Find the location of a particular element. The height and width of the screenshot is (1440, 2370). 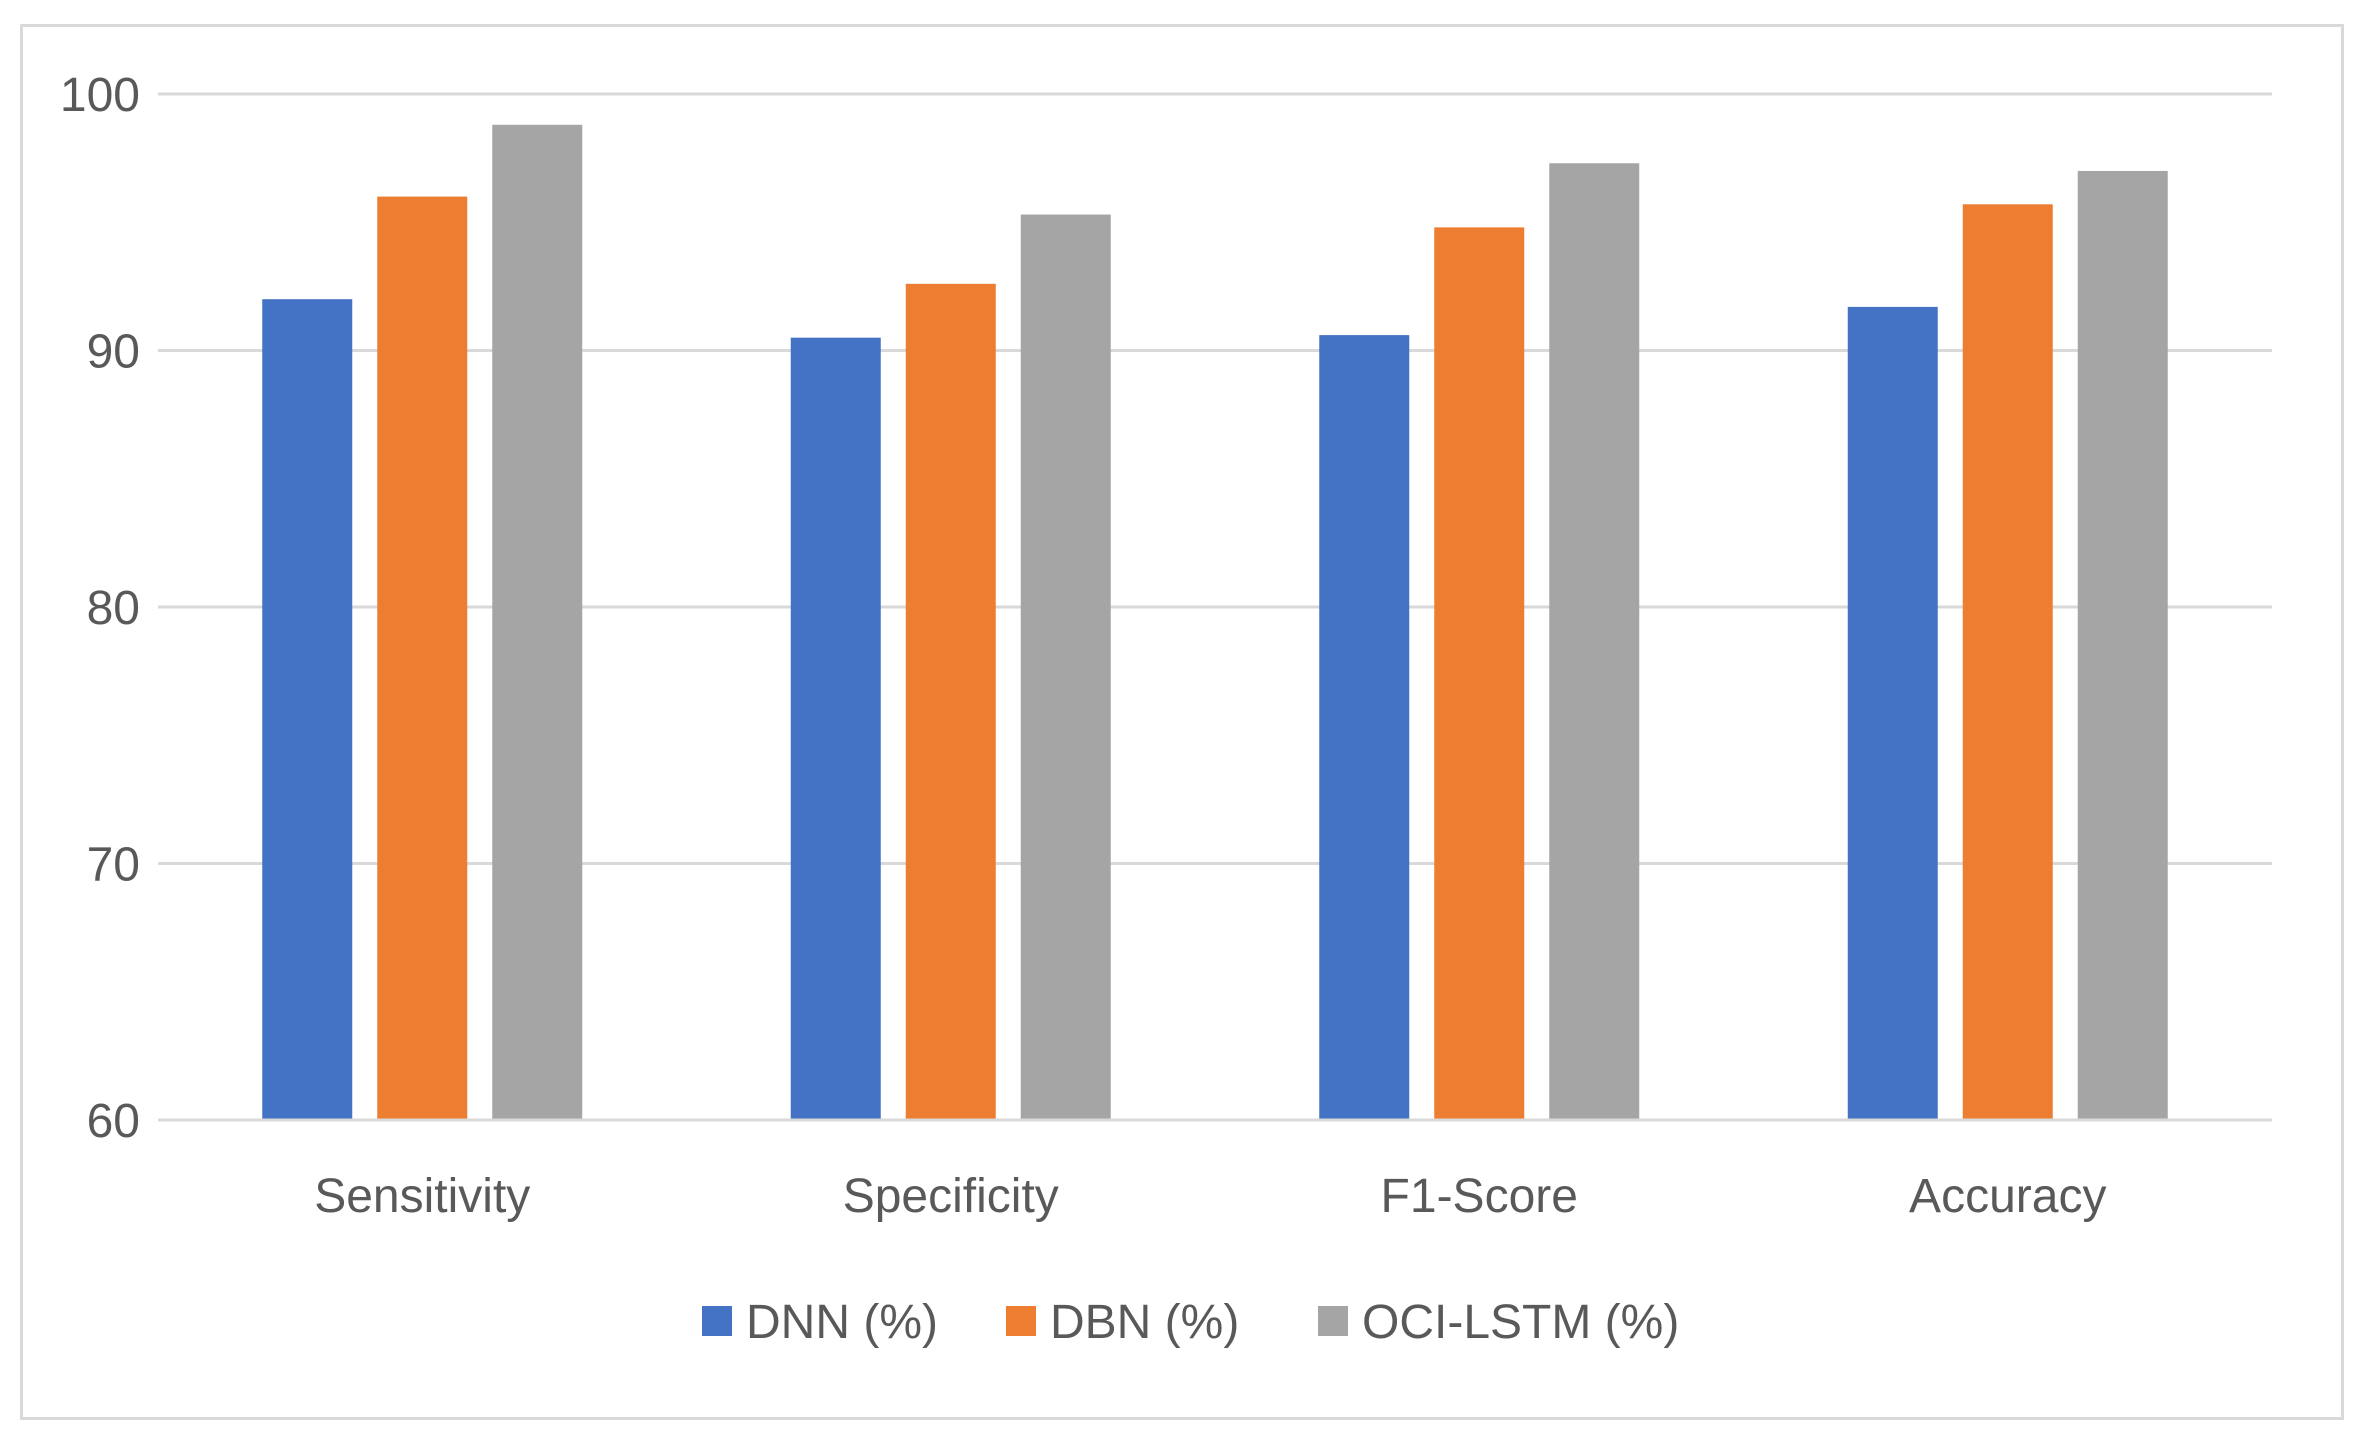

y-axis-tick-labels: 60 70 80 90 100 is located at coordinates (100, 608).